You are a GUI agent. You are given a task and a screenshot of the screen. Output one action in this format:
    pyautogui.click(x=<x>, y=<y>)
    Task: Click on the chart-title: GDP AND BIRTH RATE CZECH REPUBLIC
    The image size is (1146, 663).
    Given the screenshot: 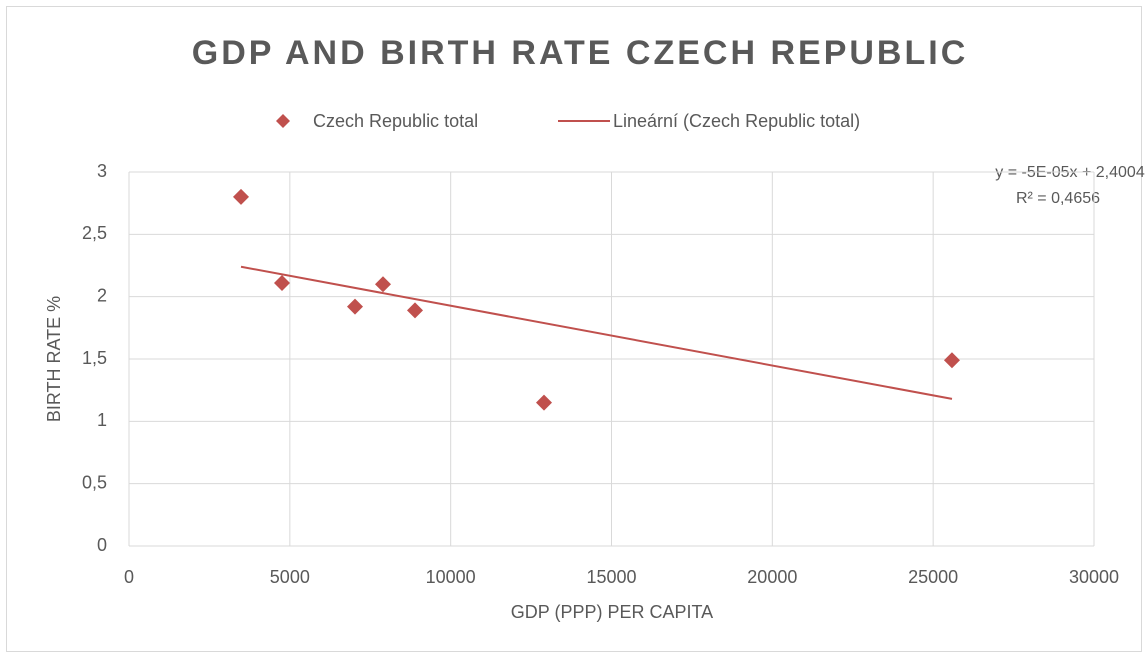 What is the action you would take?
    pyautogui.click(x=580, y=53)
    